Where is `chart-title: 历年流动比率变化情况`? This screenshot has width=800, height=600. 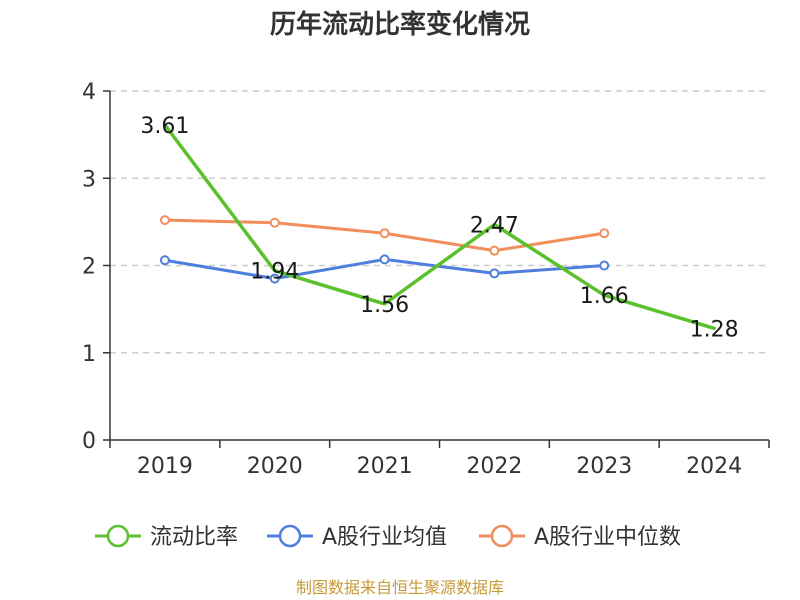 chart-title: 历年流动比率变化情况 is located at coordinates (400, 24).